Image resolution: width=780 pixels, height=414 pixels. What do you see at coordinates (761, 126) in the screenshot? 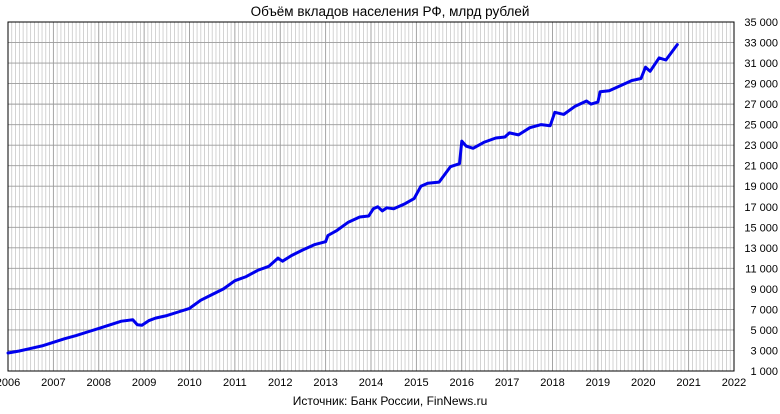
I see `y-tick-label: 25 000` at bounding box center [761, 126].